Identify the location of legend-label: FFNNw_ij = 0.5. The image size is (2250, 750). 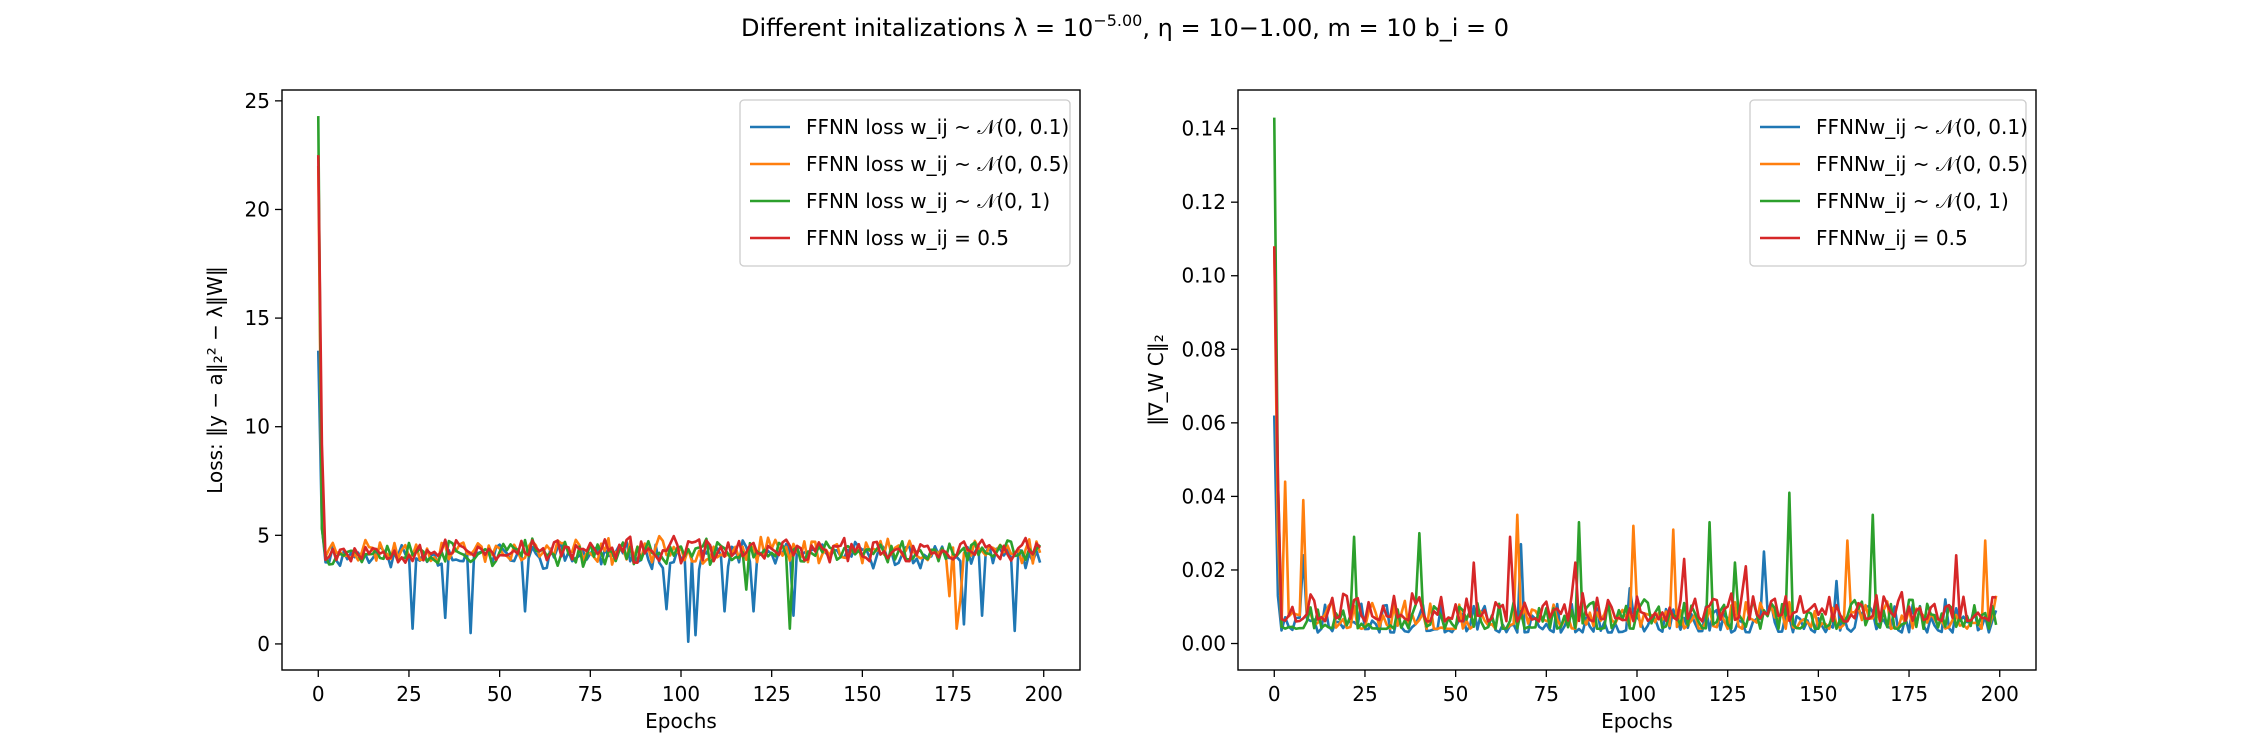
(1892, 238).